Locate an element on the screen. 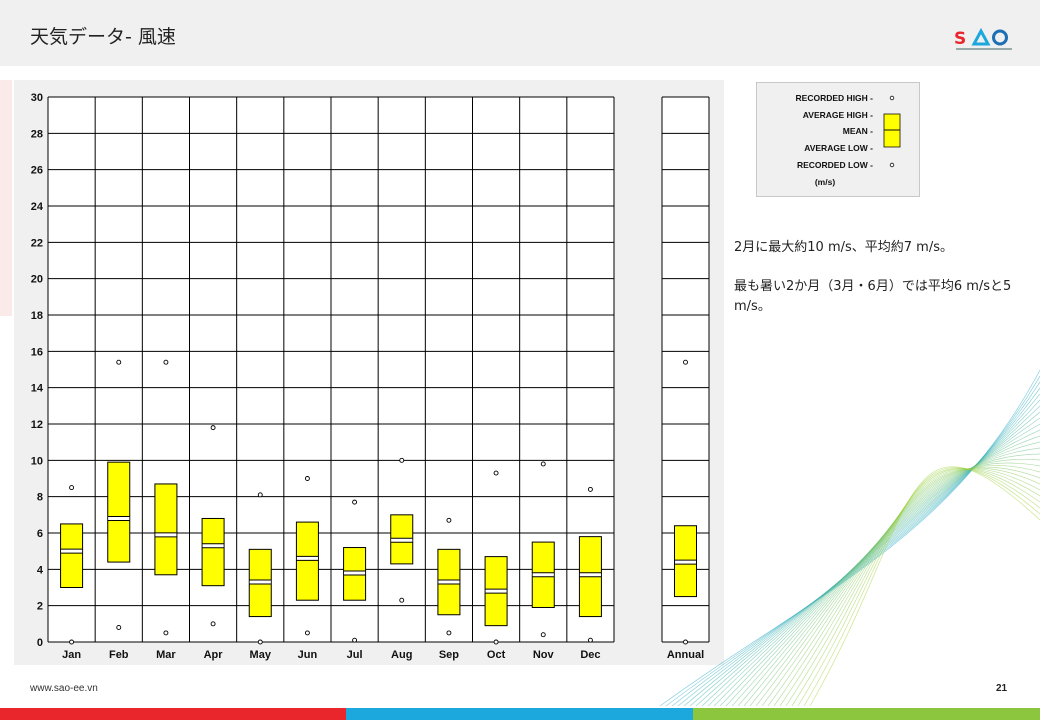 The image size is (1040, 720). box-jun is located at coordinates (307, 561).